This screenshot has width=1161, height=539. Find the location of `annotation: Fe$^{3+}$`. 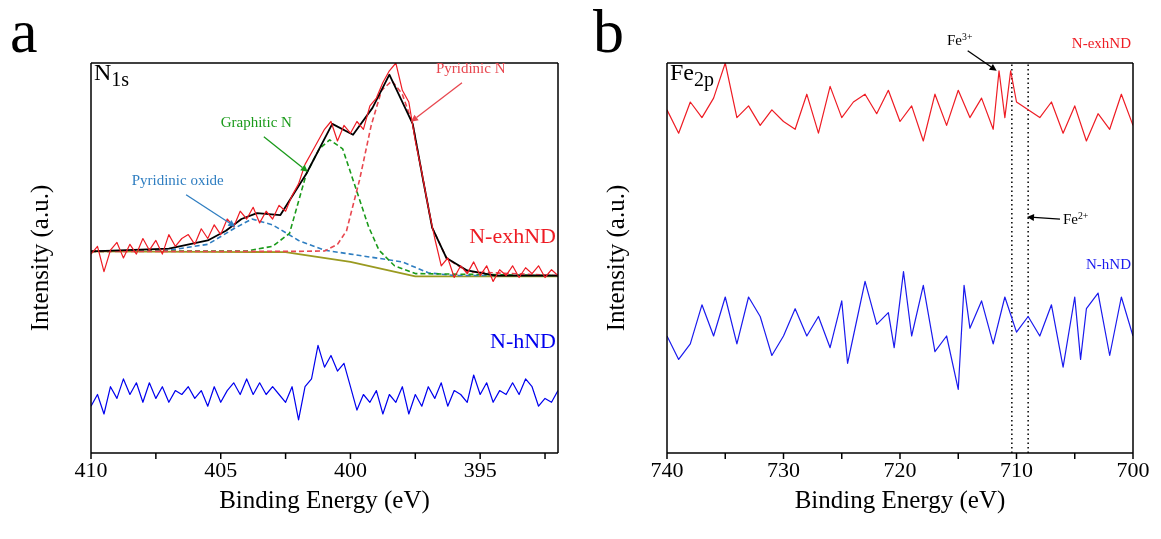

annotation: Fe$^{3+}$ is located at coordinates (960, 39).